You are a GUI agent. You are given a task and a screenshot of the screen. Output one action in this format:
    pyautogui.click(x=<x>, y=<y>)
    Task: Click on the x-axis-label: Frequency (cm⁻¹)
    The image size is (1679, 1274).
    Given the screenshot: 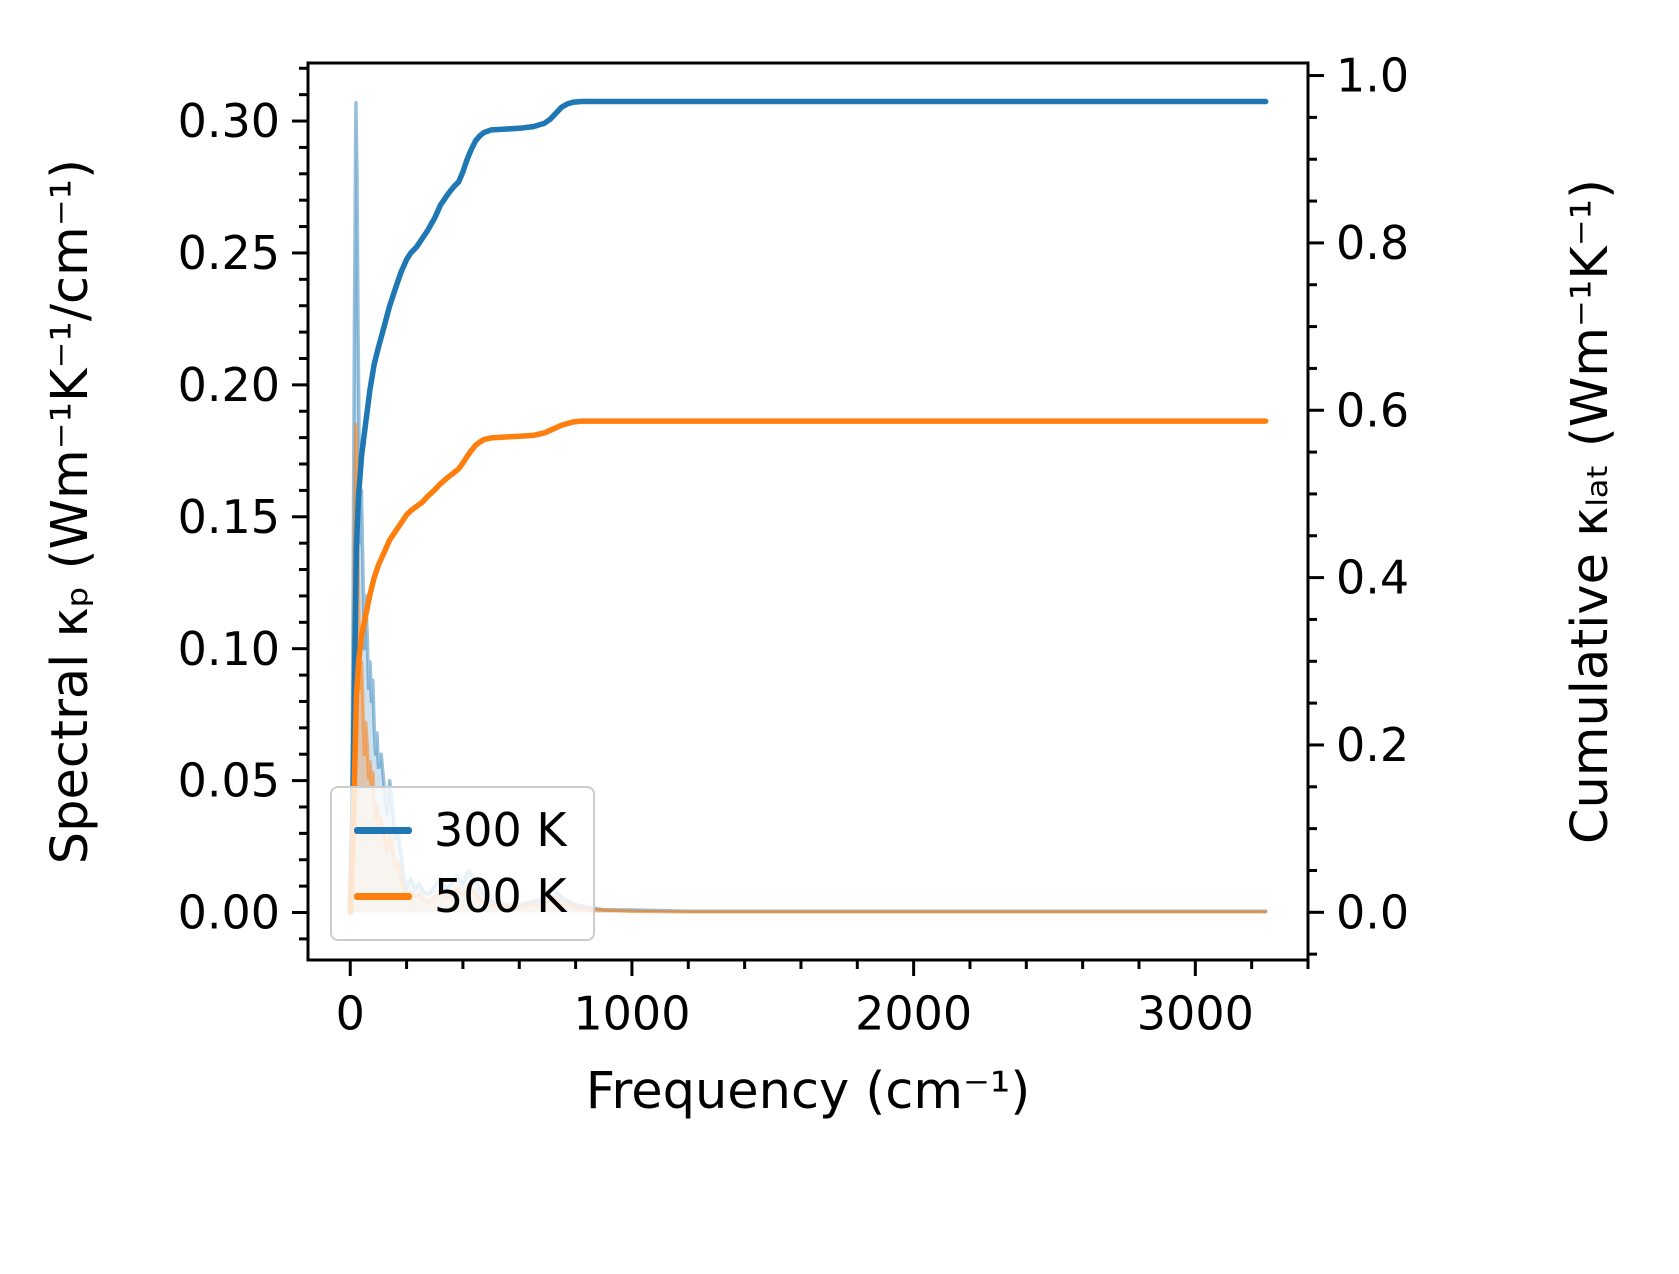 What is the action you would take?
    pyautogui.click(x=808, y=1091)
    